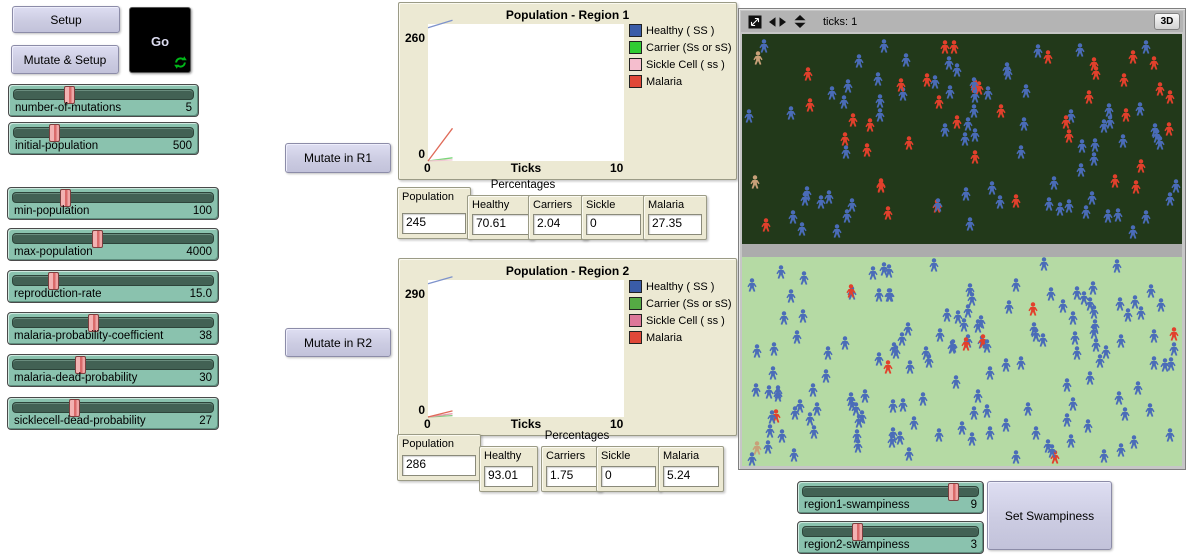 This screenshot has width=1196, height=554. Describe the element at coordinates (113, 413) in the screenshot. I see `slider-sicklecell-dead-probability: sicklecell-dead-probability 27` at that location.